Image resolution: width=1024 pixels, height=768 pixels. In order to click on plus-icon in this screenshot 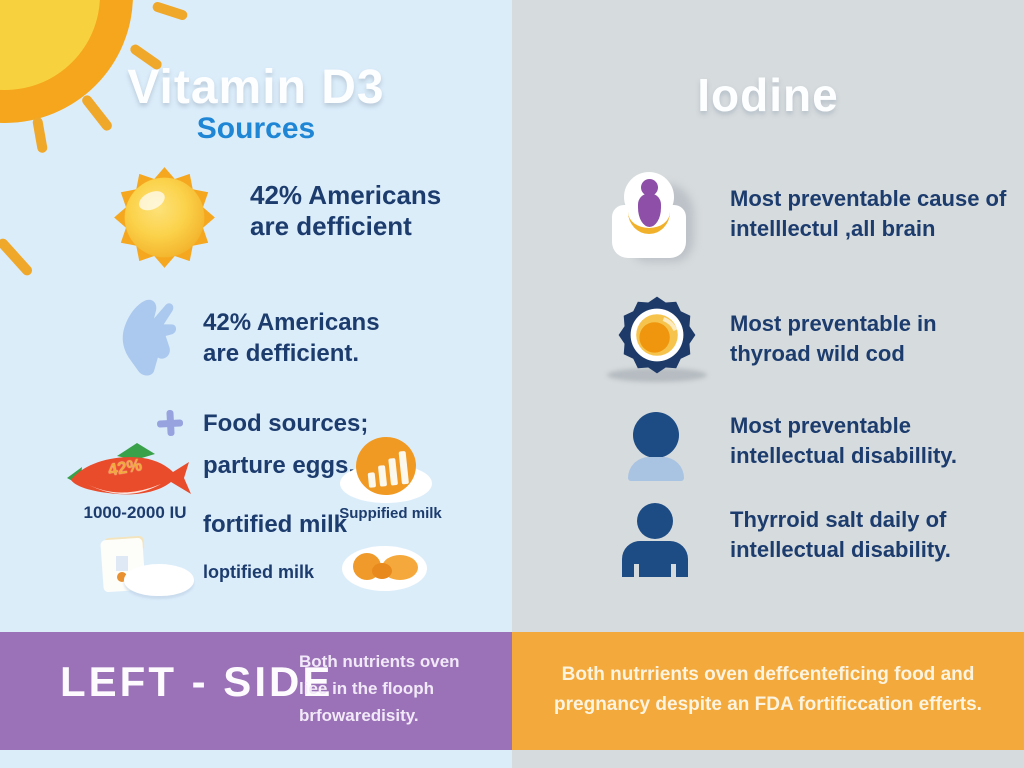, I will do `click(170, 423)`.